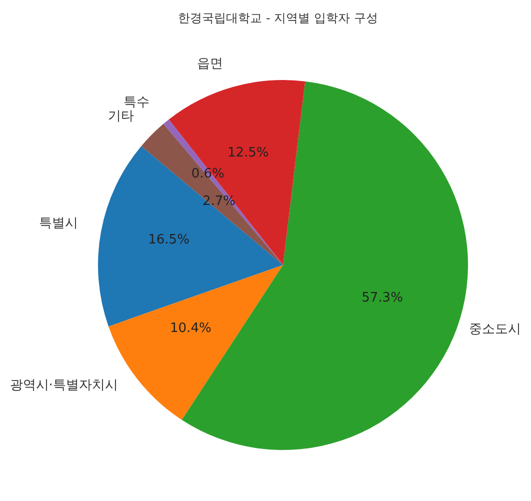 The width and height of the screenshot is (531, 501). What do you see at coordinates (248, 153) in the screenshot?
I see `data-label: 12.5%` at bounding box center [248, 153].